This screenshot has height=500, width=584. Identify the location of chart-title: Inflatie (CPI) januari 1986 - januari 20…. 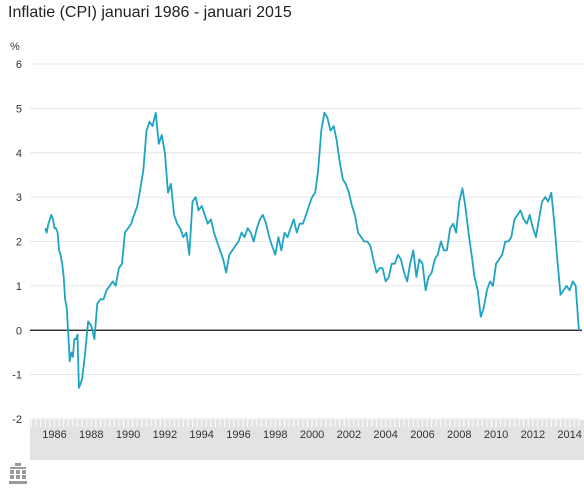
(150, 12).